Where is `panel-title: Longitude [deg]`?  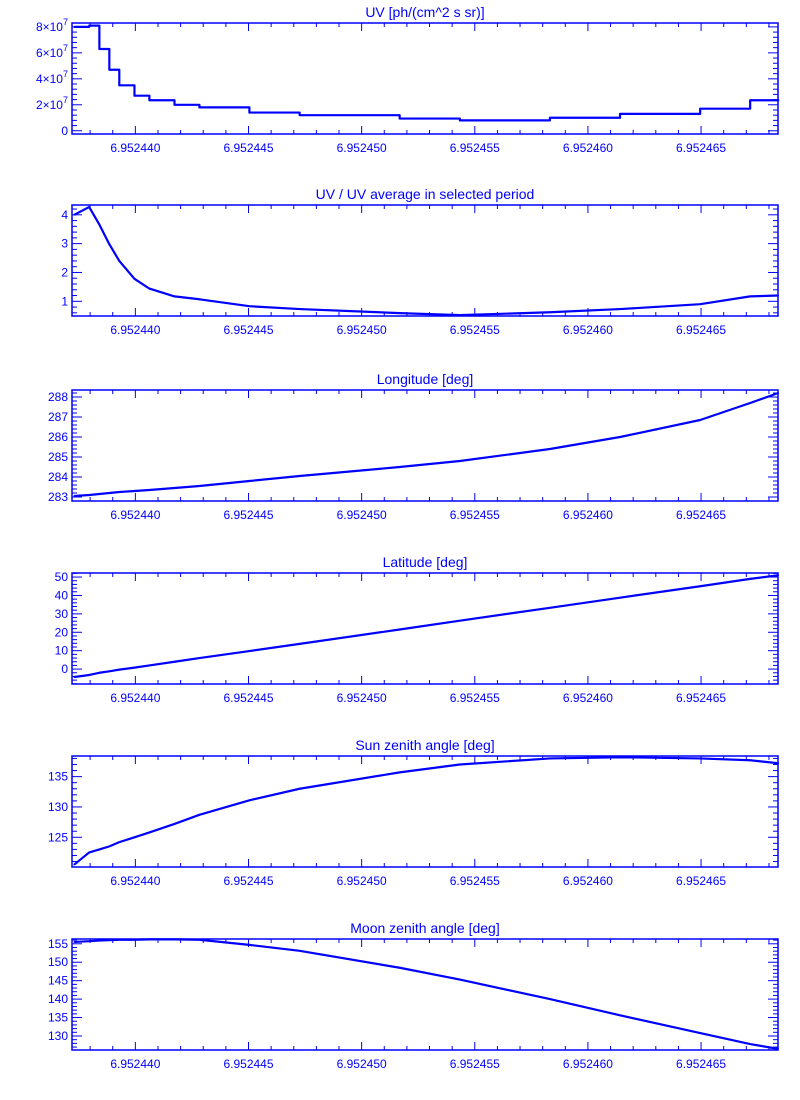
panel-title: Longitude [deg] is located at coordinates (425, 379).